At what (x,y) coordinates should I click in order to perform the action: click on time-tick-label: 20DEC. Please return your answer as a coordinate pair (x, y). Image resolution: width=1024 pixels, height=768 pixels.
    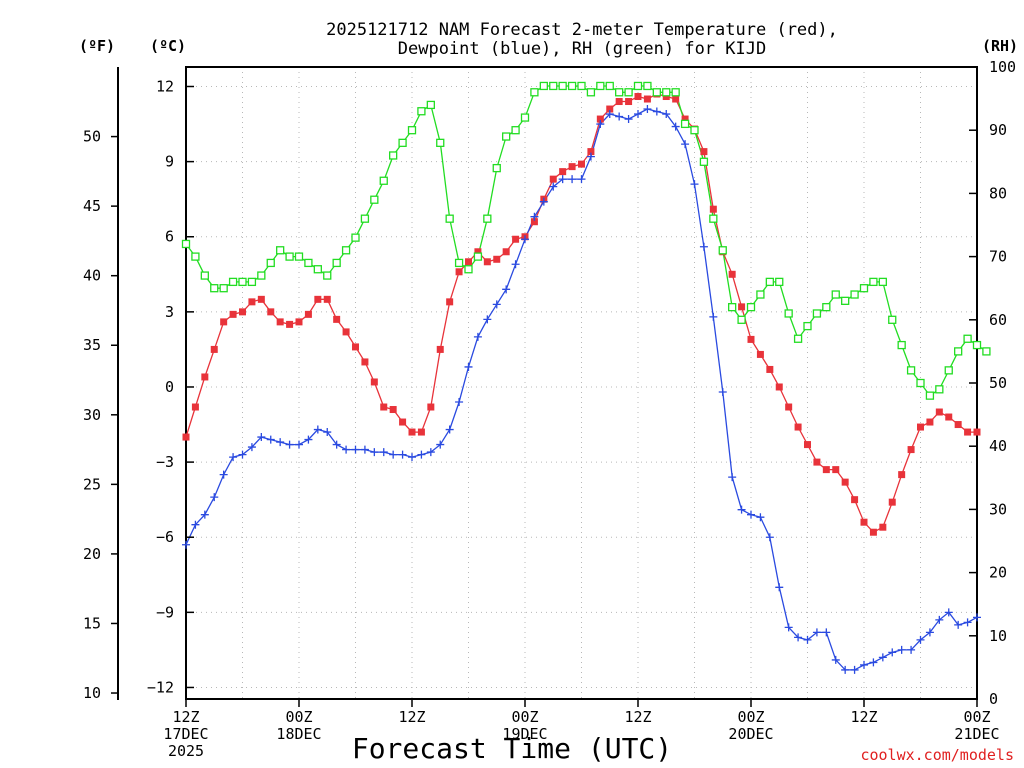
    Looking at the image, I should click on (750, 734).